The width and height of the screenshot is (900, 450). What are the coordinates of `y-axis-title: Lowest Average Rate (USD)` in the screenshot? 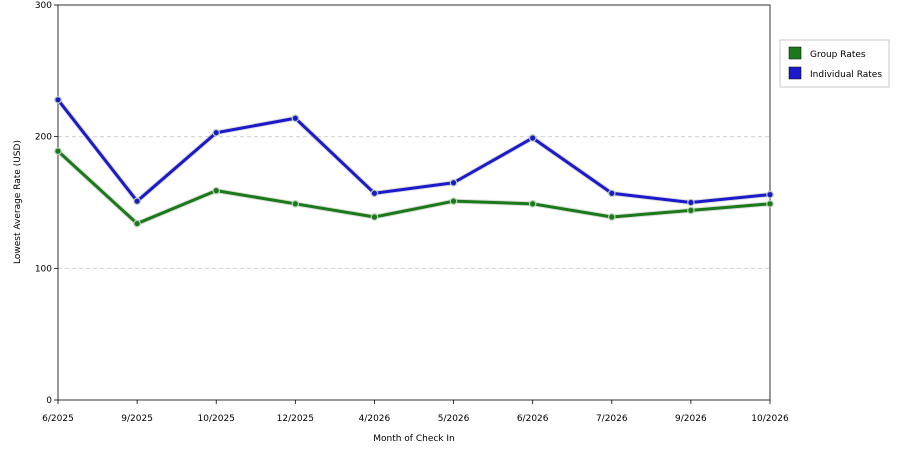 It's located at (18, 202).